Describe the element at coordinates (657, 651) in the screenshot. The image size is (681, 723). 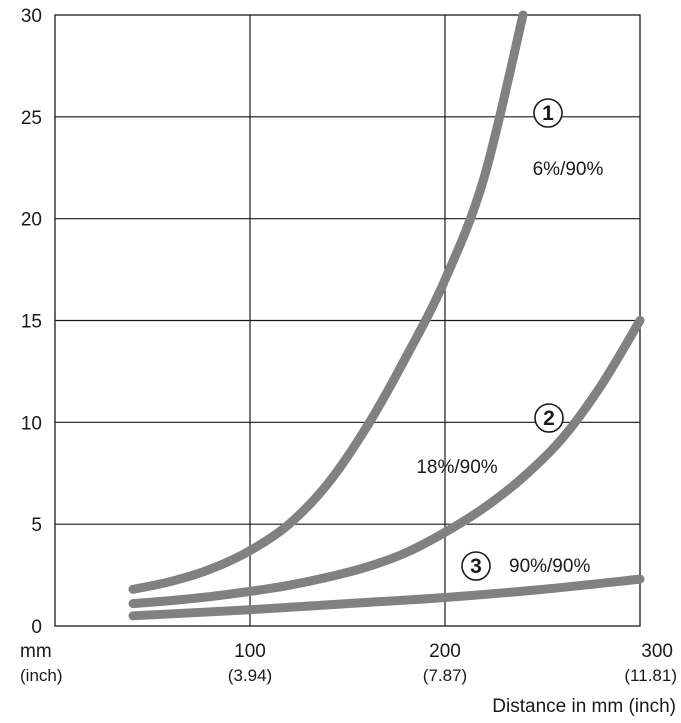
I see `x-tick-label: 300` at that location.